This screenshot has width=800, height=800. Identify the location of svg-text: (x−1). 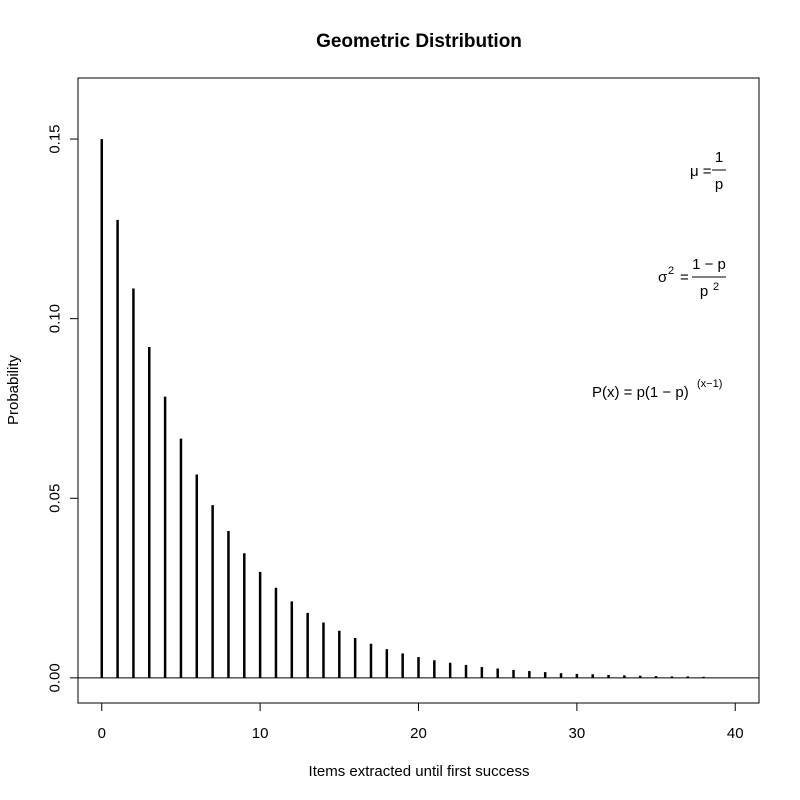
(709, 384).